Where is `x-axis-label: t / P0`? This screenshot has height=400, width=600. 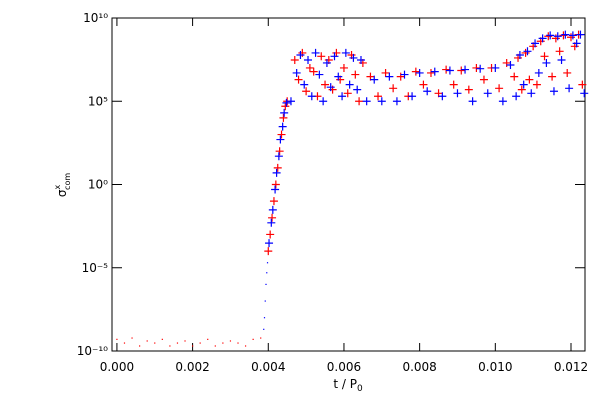 x-axis-label: t / P0 is located at coordinates (348, 385).